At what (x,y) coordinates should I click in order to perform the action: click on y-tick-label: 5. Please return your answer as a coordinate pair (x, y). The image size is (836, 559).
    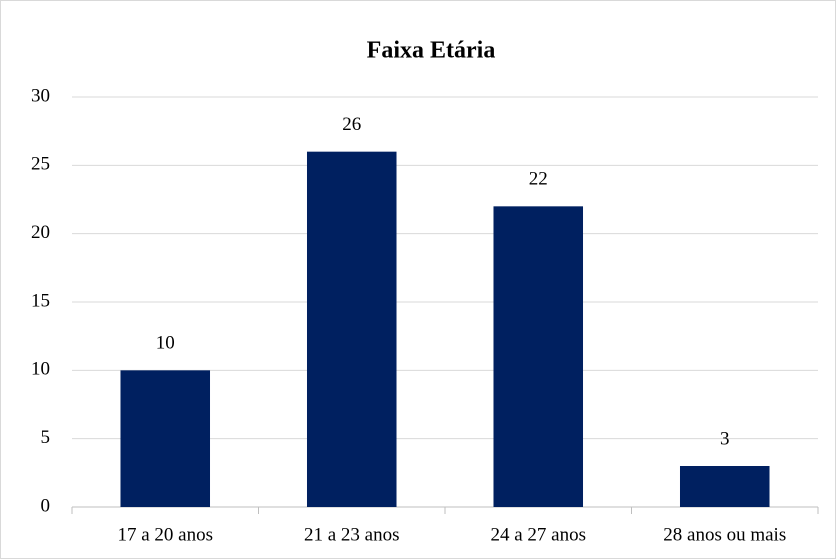
    Looking at the image, I should click on (46, 437).